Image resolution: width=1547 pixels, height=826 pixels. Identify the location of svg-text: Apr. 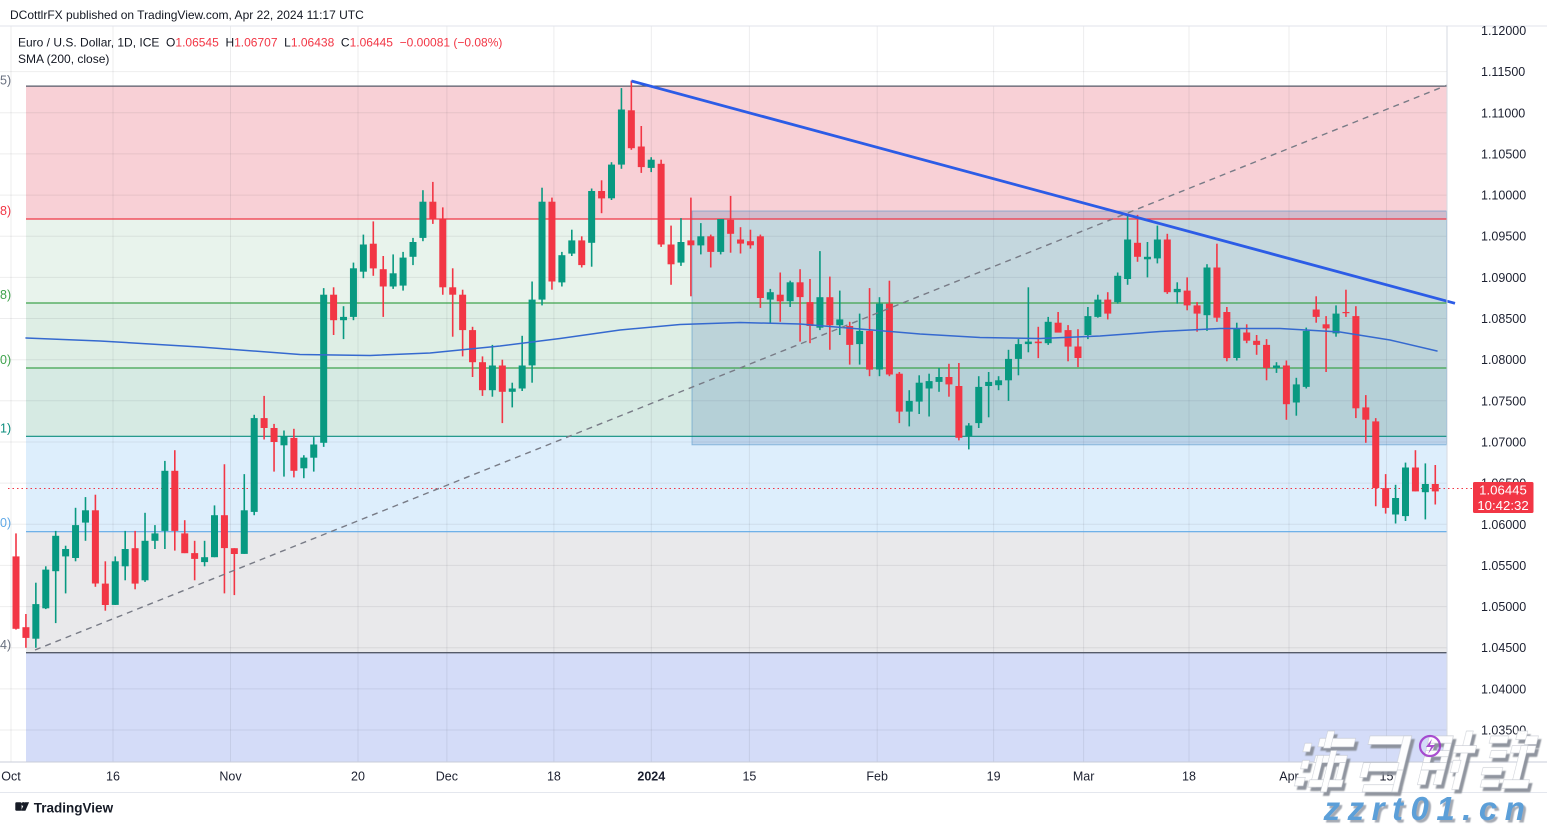
(1288, 777).